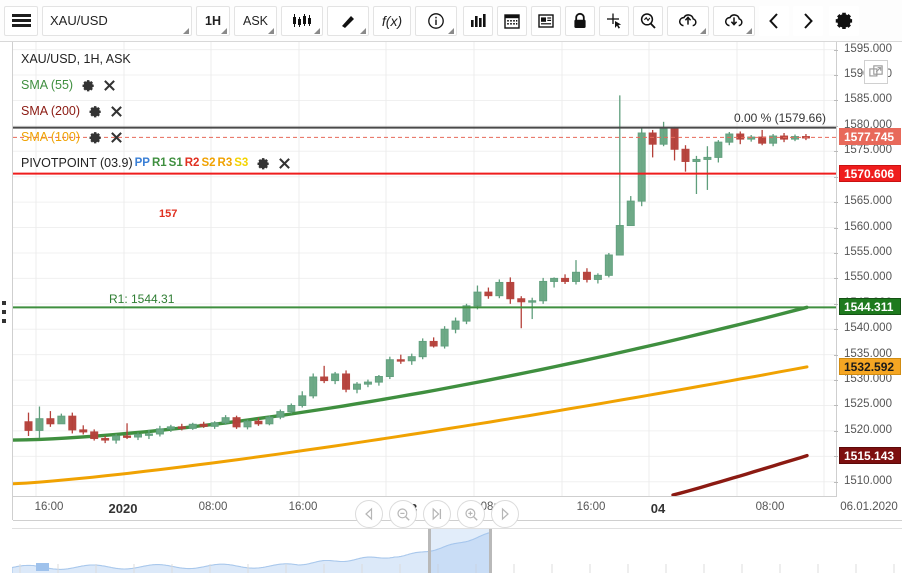 The image size is (902, 573). What do you see at coordinates (868, 379) in the screenshot?
I see `price-tick-label: 1530.000` at bounding box center [868, 379].